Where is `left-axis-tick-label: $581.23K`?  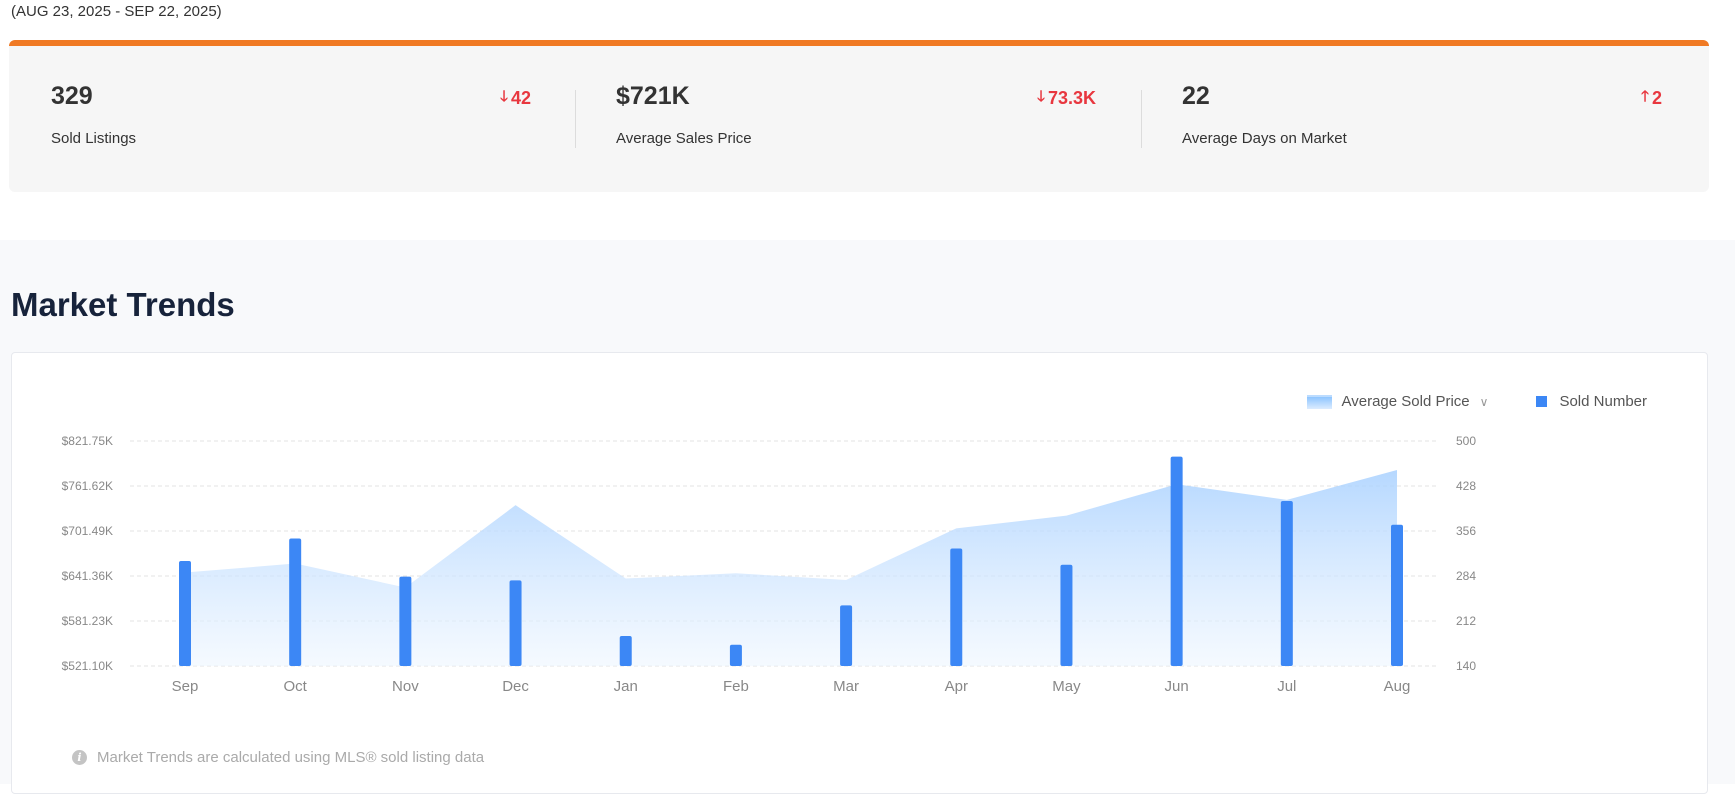 left-axis-tick-label: $581.23K is located at coordinates (87, 621).